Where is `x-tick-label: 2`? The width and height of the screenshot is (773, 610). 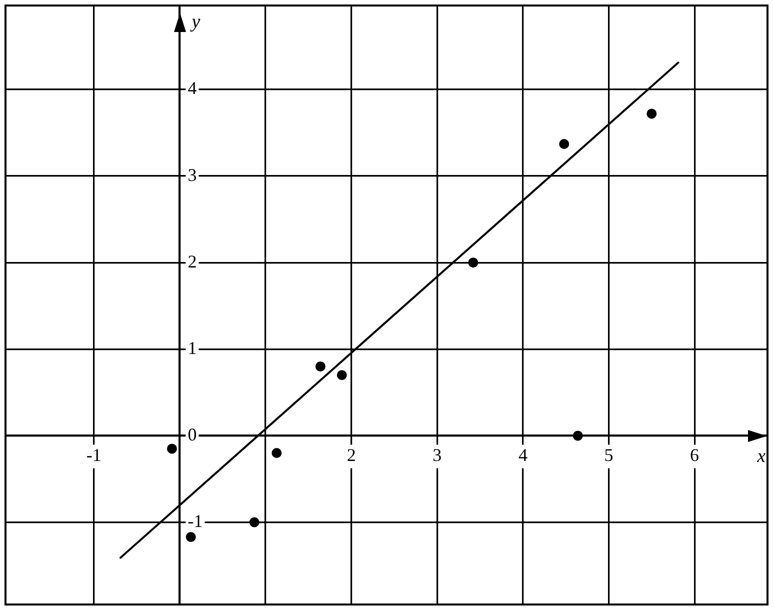
x-tick-label: 2 is located at coordinates (351, 455).